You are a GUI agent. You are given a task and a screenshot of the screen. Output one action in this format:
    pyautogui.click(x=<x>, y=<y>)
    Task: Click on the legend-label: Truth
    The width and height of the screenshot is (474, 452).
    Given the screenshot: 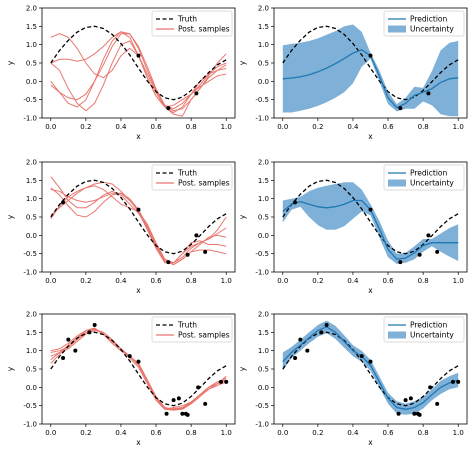 What is the action you would take?
    pyautogui.click(x=187, y=173)
    